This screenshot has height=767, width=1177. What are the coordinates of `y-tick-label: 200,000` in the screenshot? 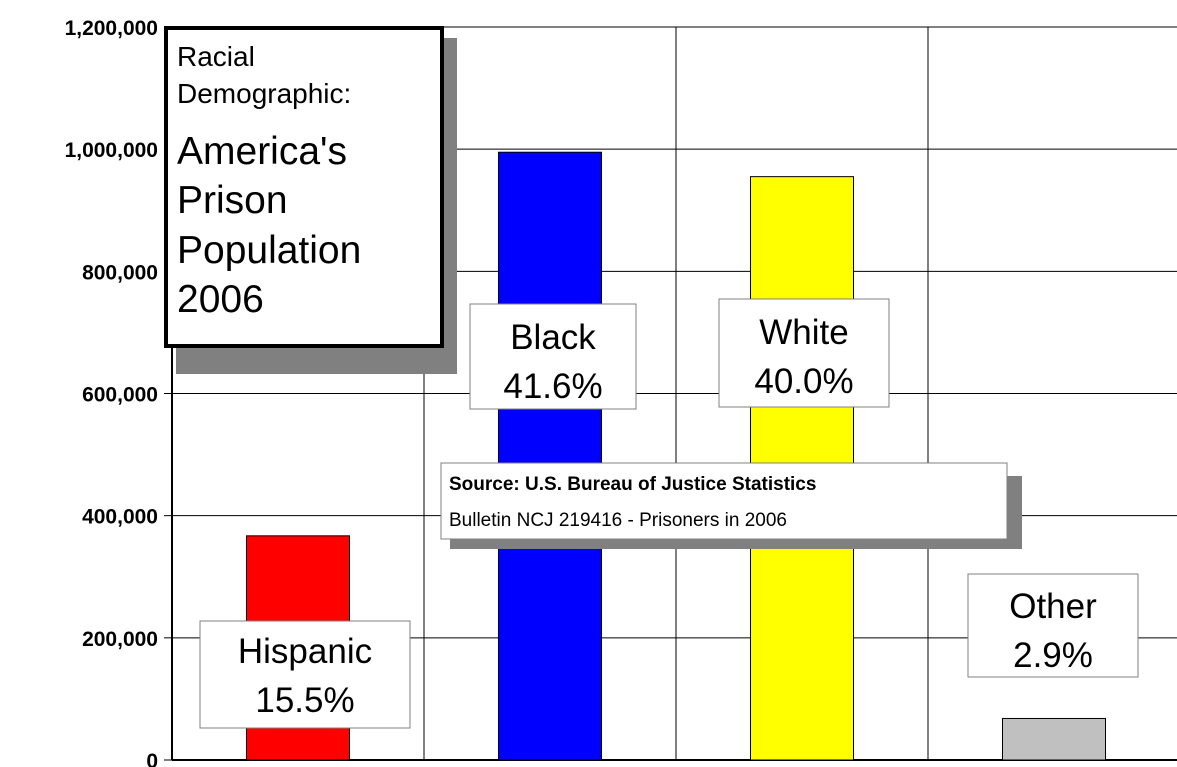 It's located at (120, 639).